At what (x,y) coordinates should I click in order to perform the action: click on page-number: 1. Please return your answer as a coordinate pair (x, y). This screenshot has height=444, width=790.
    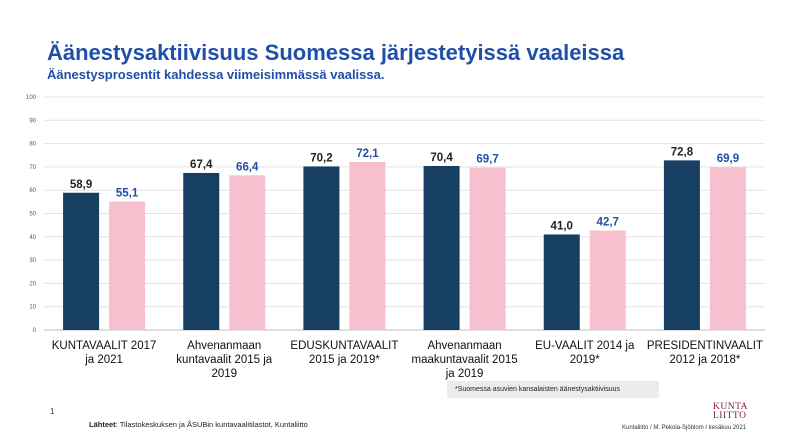
    Looking at the image, I should click on (52, 411).